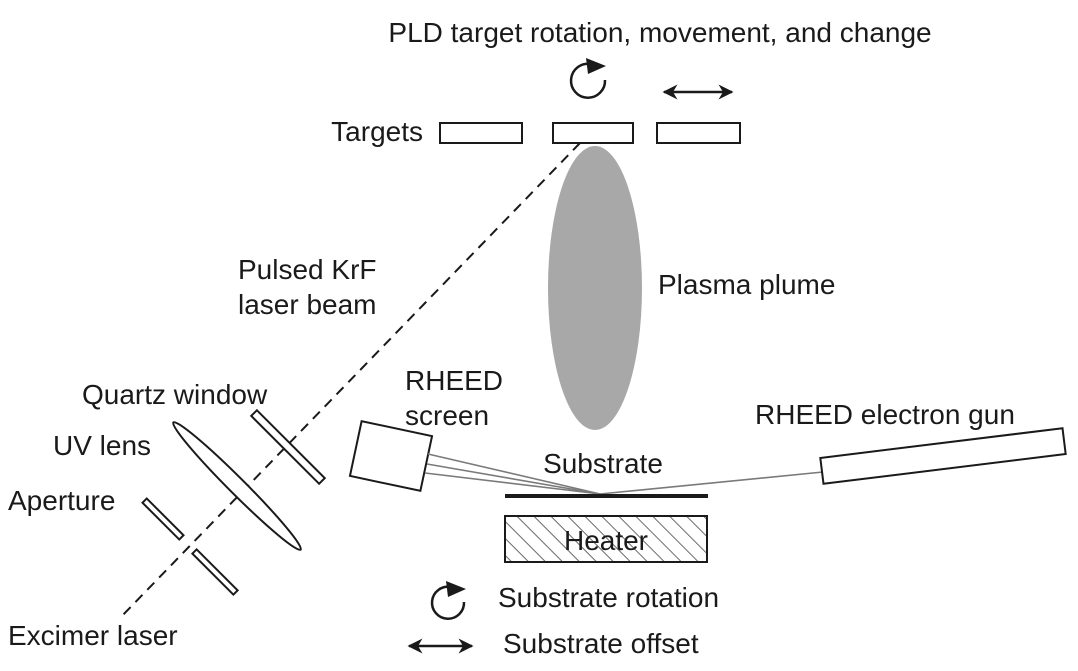 The height and width of the screenshot is (671, 1078). Describe the element at coordinates (102, 445) in the screenshot. I see `uv-lens-label: UV lens` at that location.